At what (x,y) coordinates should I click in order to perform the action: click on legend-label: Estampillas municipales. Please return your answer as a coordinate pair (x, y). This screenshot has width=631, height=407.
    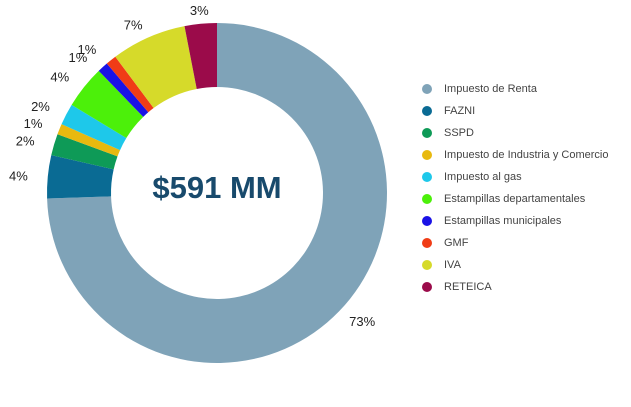
    Looking at the image, I should click on (503, 221).